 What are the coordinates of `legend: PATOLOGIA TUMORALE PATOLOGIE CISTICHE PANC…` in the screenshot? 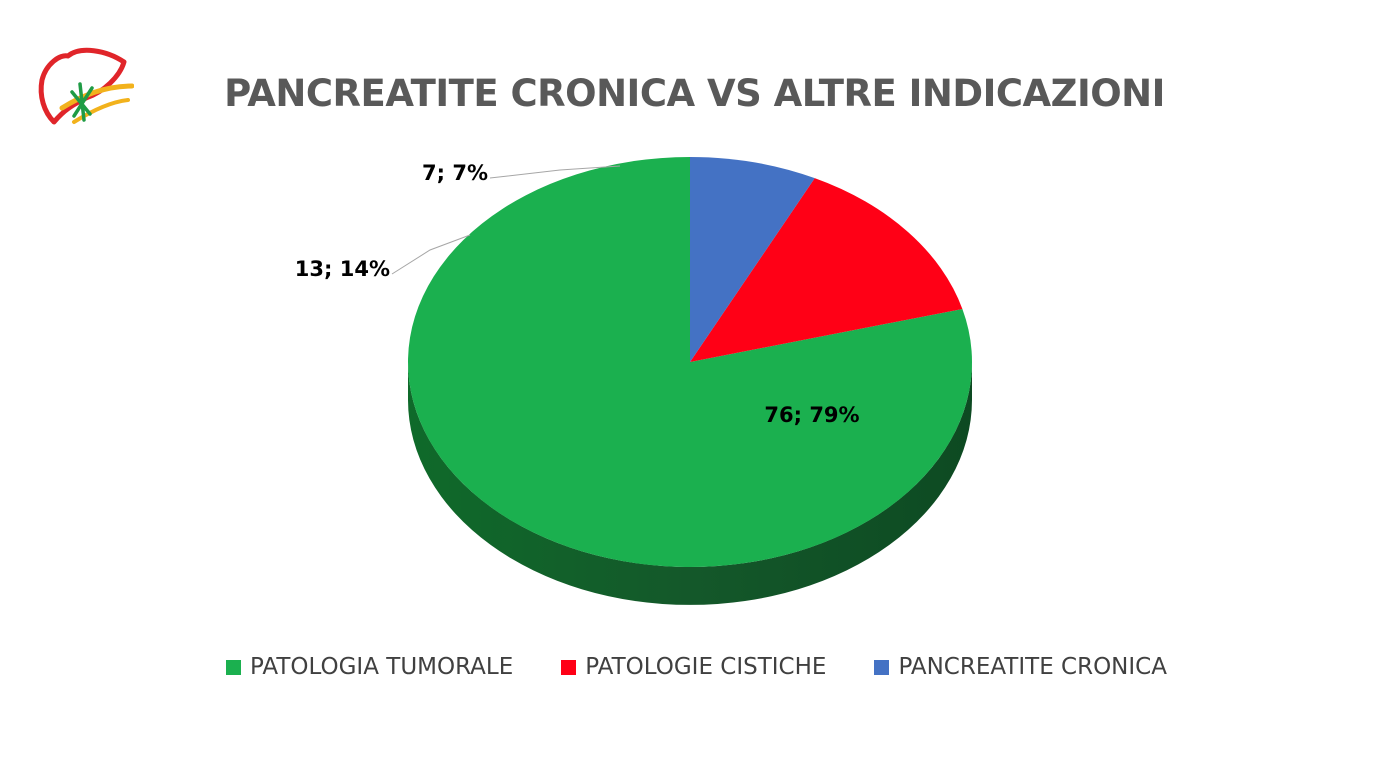 It's located at (689, 667).